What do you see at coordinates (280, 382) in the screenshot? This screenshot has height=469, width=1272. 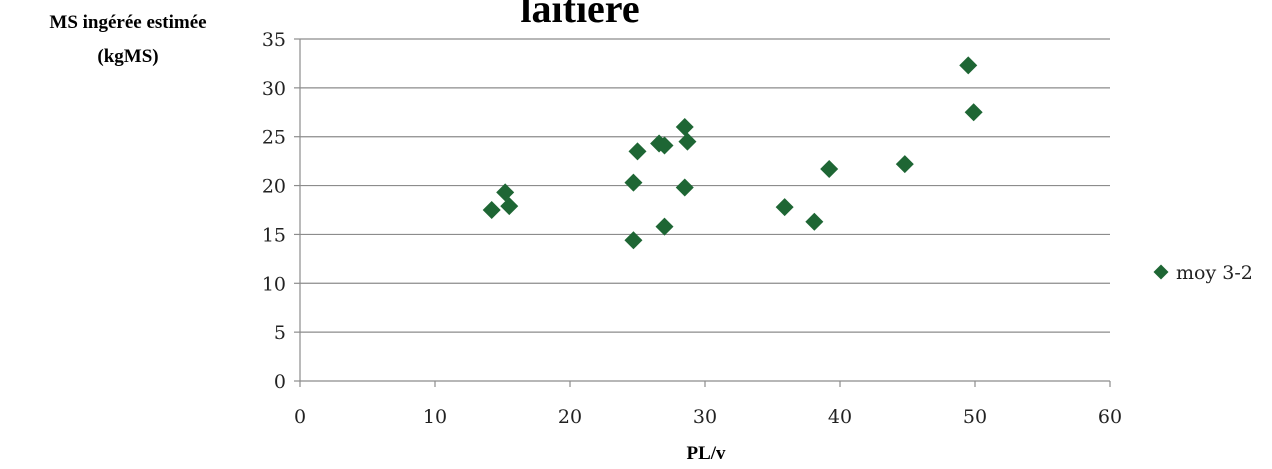 I see `y-tick-label: 0` at bounding box center [280, 382].